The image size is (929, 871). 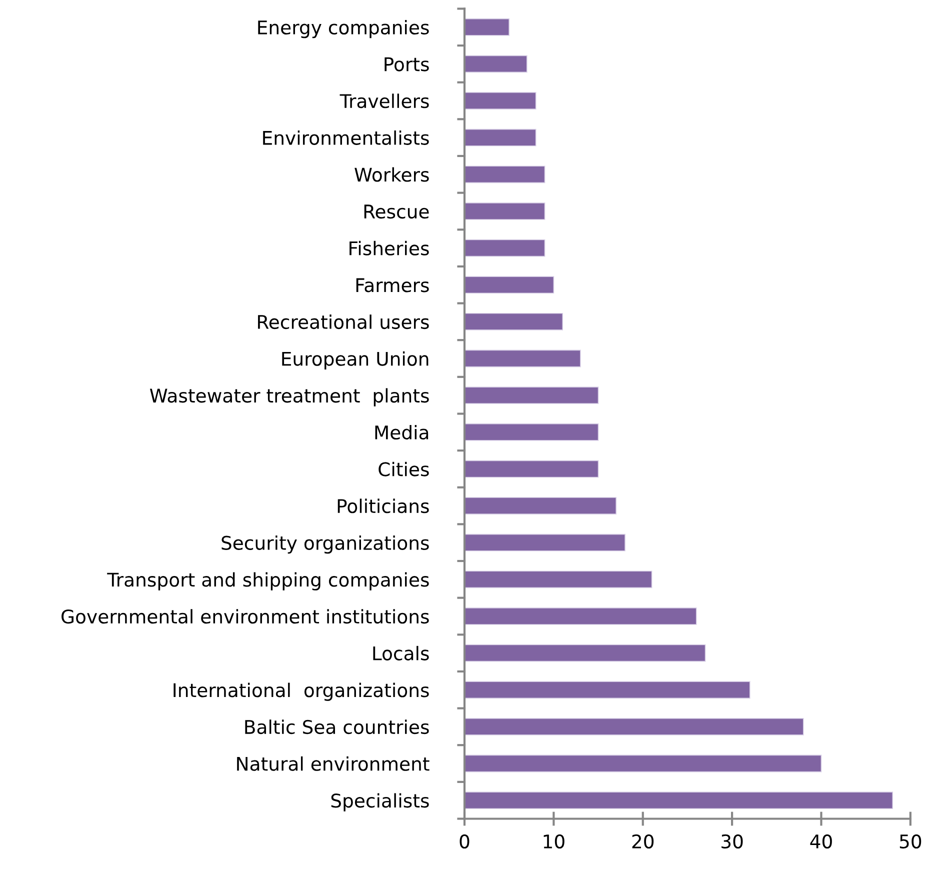 What do you see at coordinates (732, 841) in the screenshot?
I see `x-tick-label: 30` at bounding box center [732, 841].